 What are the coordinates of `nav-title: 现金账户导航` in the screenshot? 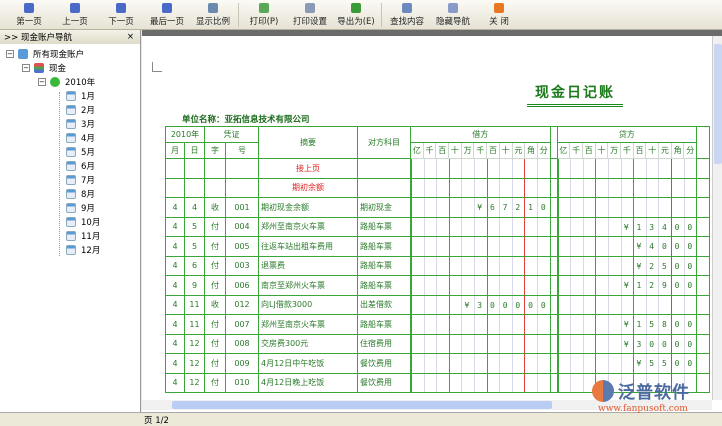 It's located at (46, 38).